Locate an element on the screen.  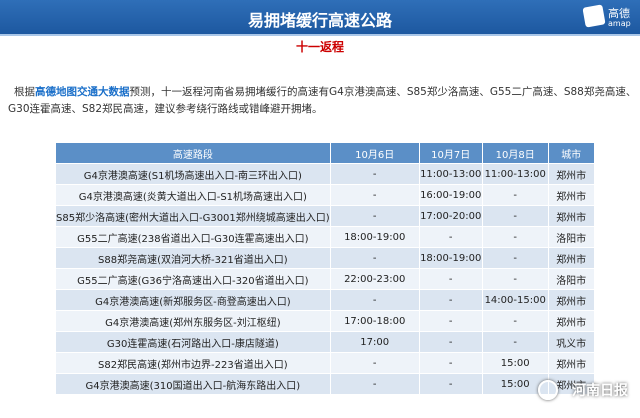
column-header: 10月7日 is located at coordinates (450, 153).